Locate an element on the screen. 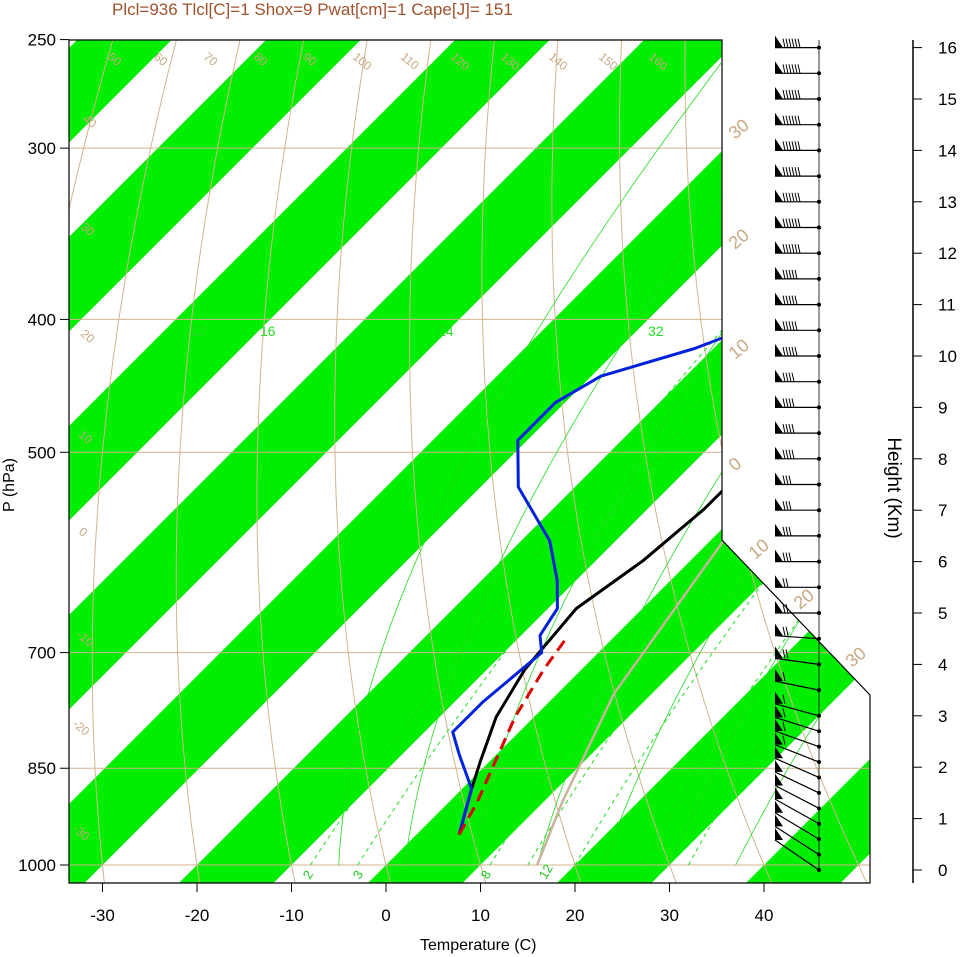 Image resolution: width=961 pixels, height=957 pixels. x-tick-label: -20 is located at coordinates (197, 915).